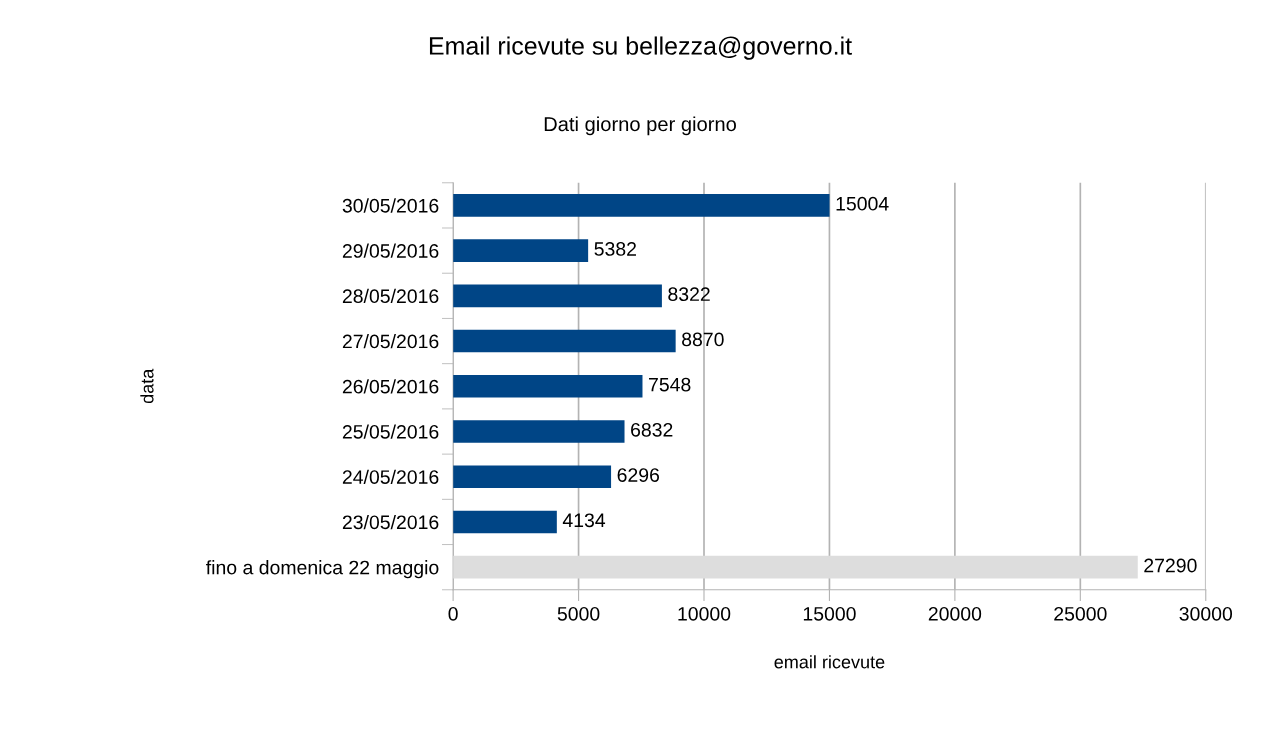 Image resolution: width=1280 pixels, height=740 pixels. What do you see at coordinates (584, 520) in the screenshot?
I see `data-label: 4134` at bounding box center [584, 520].